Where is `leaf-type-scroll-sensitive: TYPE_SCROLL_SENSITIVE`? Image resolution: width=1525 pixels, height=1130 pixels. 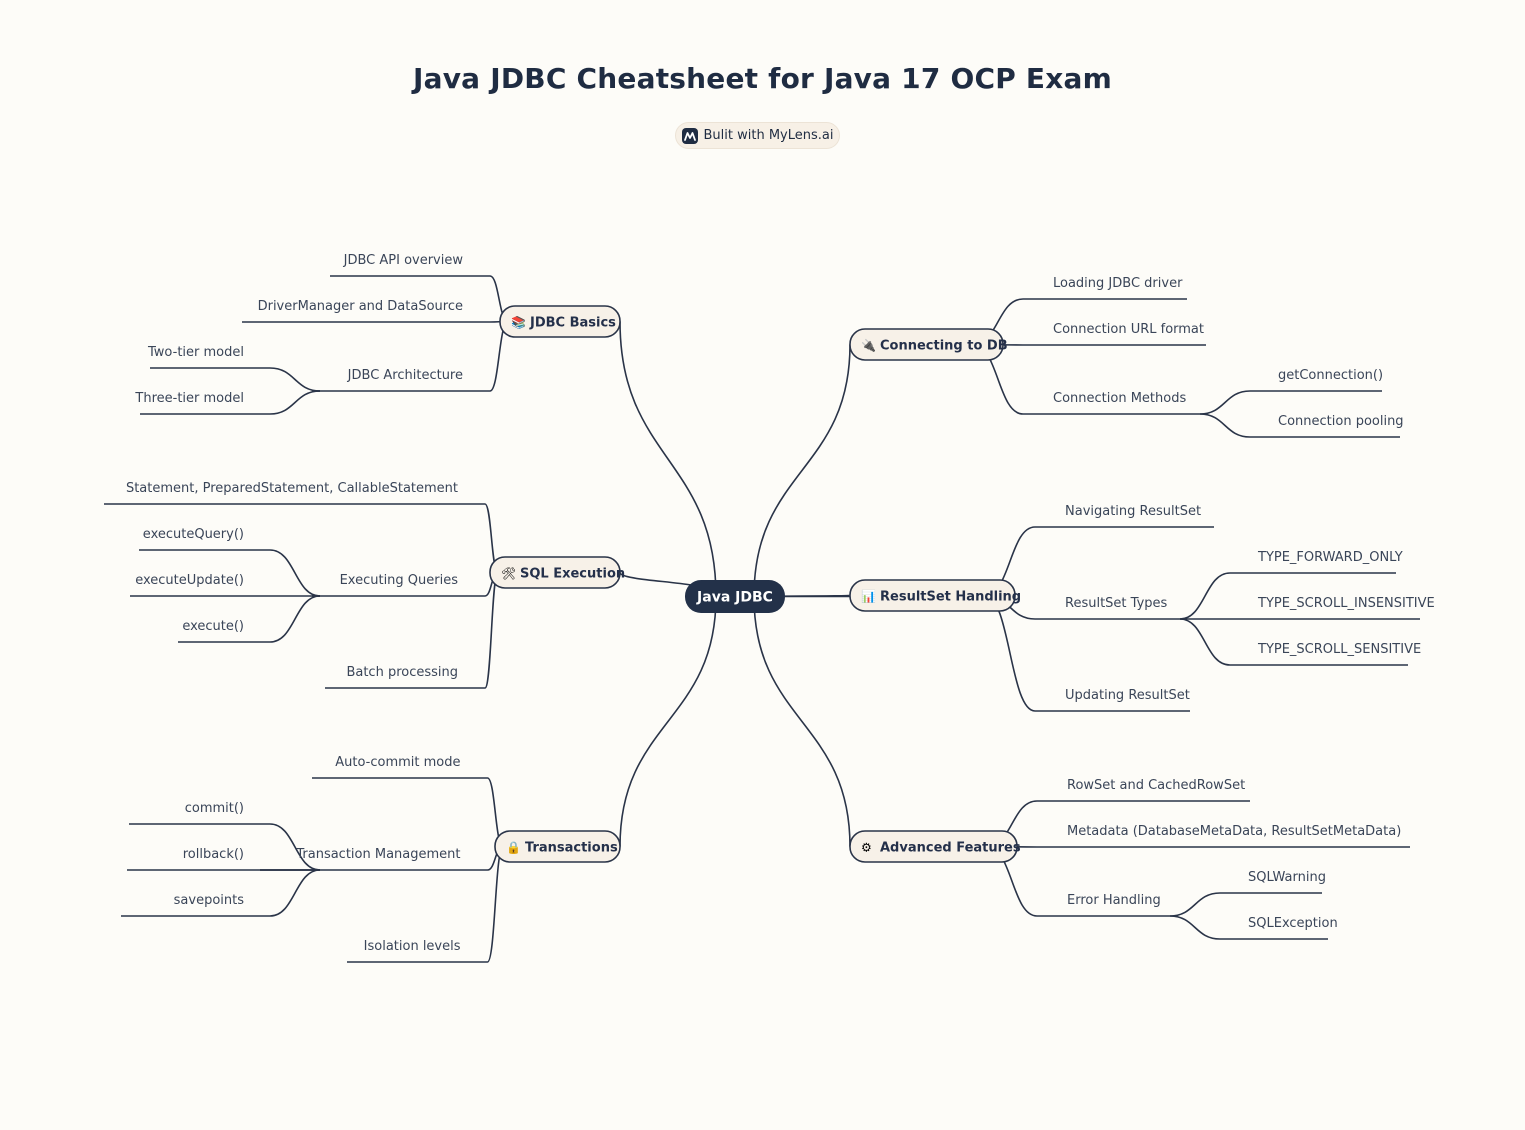
leaf-type-scroll-sensitive: TYPE_SCROLL_SENSITIVE is located at coordinates (1339, 649).